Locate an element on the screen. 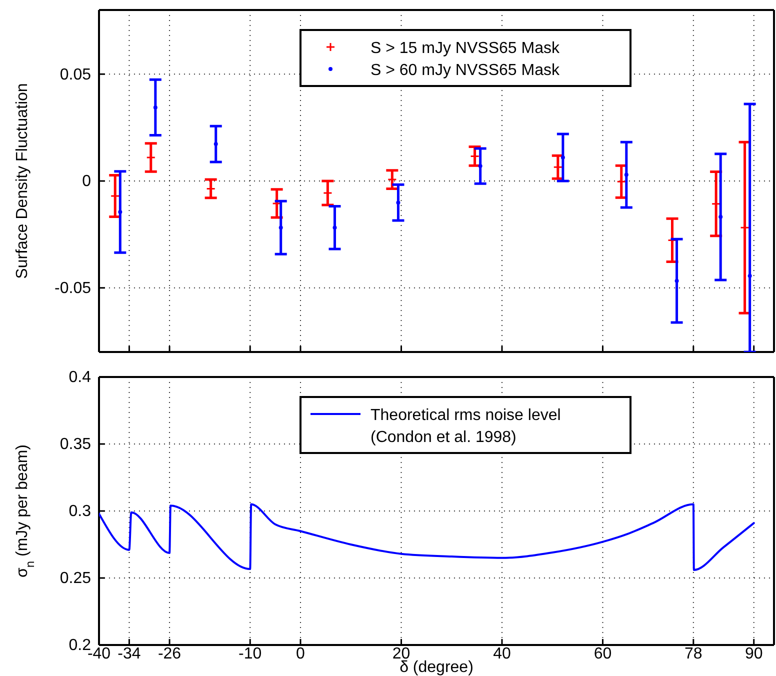  y-tick-label: 0.3 is located at coordinates (80, 511).